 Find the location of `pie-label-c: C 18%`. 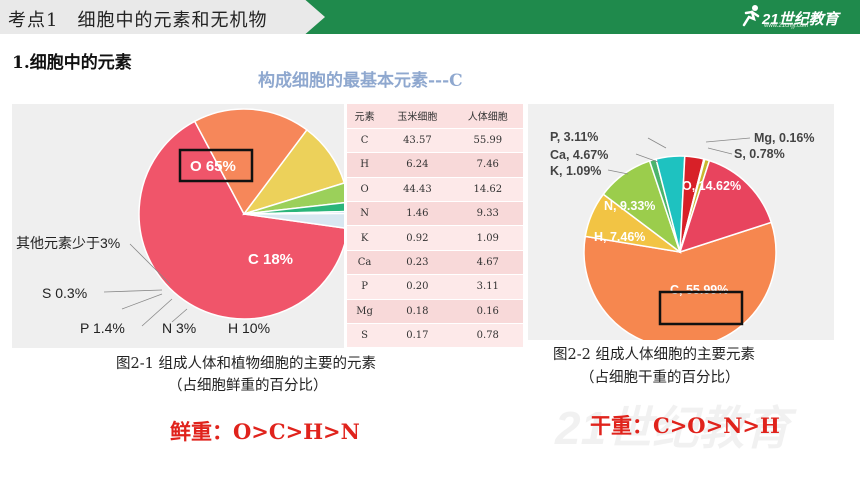

pie-label-c: C 18% is located at coordinates (270, 259).